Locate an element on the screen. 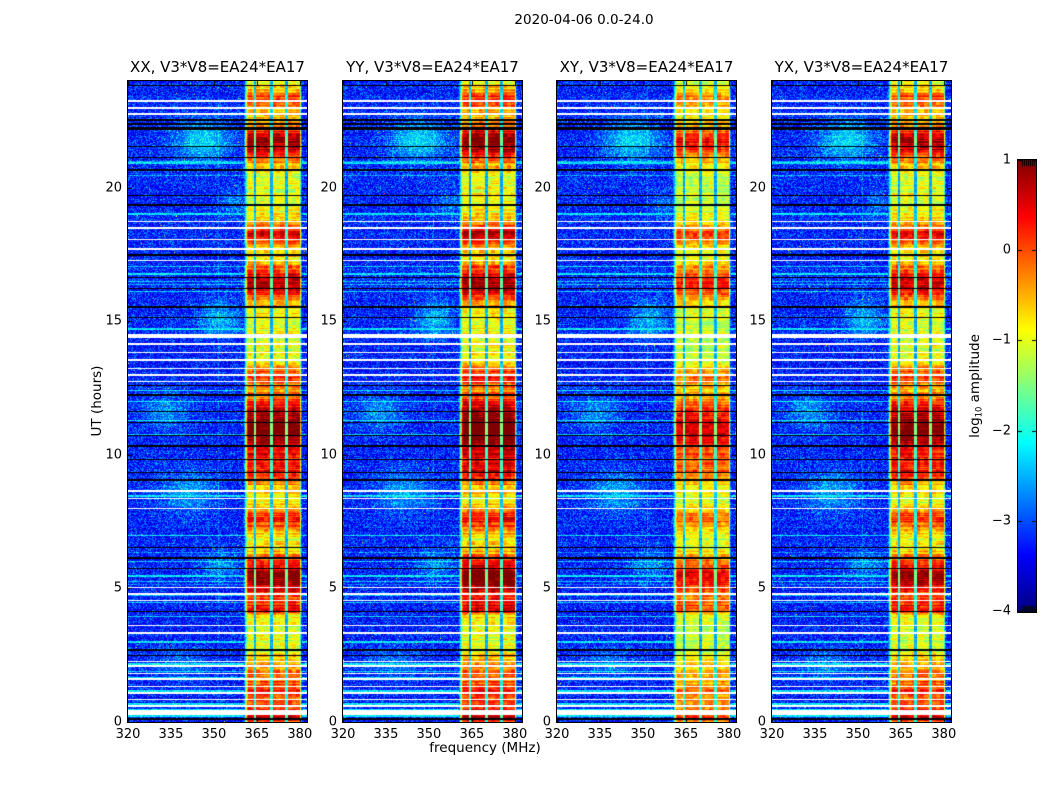  colorbar-tick-label: 1 is located at coordinates (1006, 160).